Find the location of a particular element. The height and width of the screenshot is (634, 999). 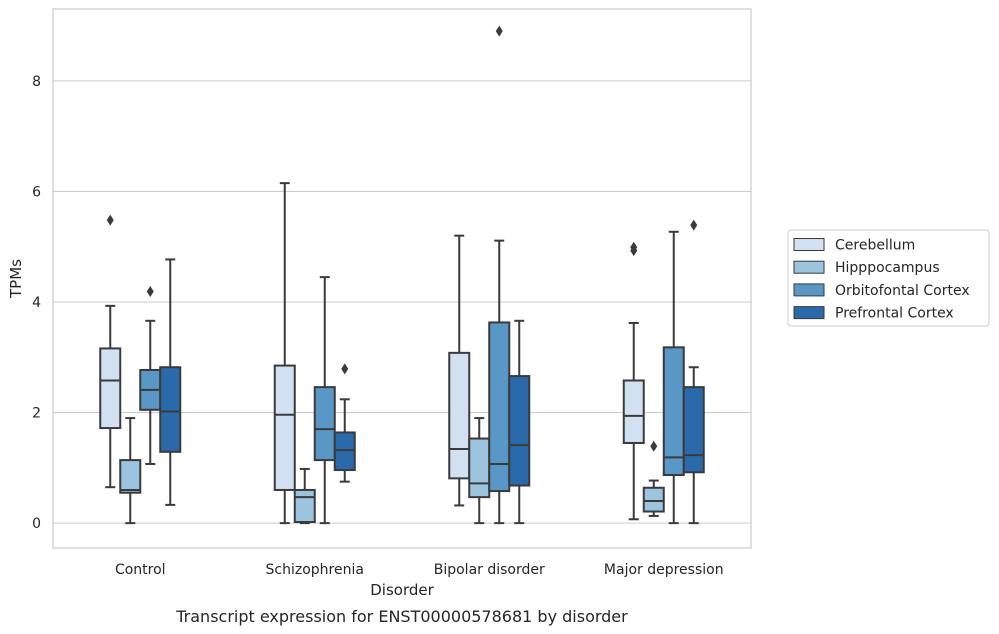

legend-item: Orbitofontal Cortex is located at coordinates (881, 291).